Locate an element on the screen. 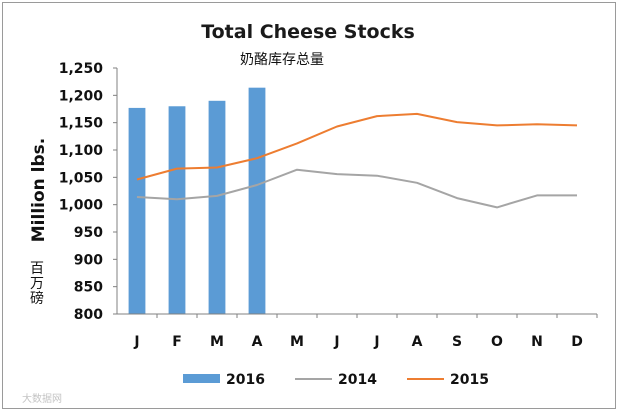 The image size is (619, 415). y-axis-label-cn-char: 百 is located at coordinates (37, 269).